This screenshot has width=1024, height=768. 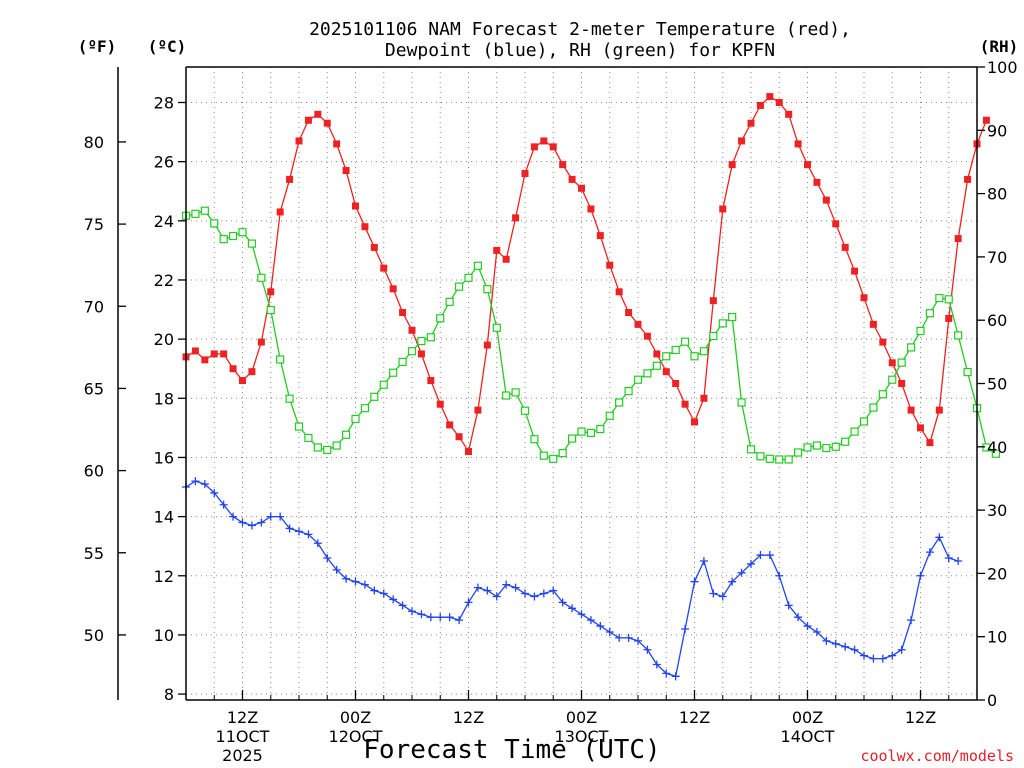 What do you see at coordinates (97, 46) in the screenshot?
I see `fahrenheit-unit-label: (ºF)` at bounding box center [97, 46].